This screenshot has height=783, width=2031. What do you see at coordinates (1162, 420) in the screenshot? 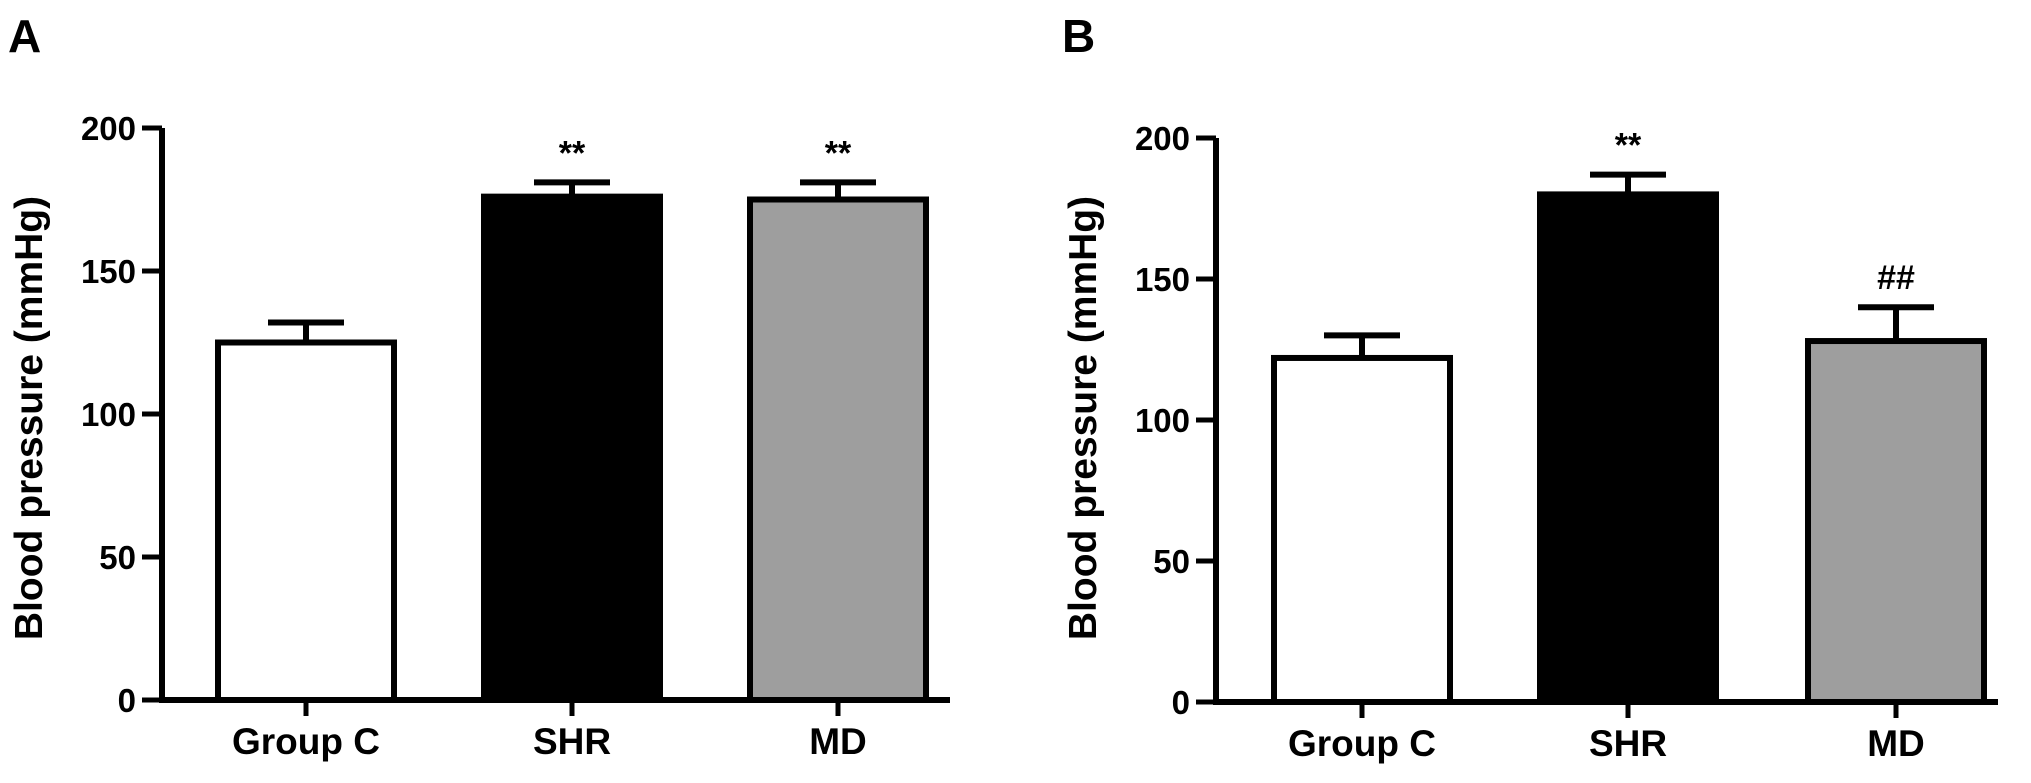
I see `y-tick-label-100-b: 100` at bounding box center [1162, 420].